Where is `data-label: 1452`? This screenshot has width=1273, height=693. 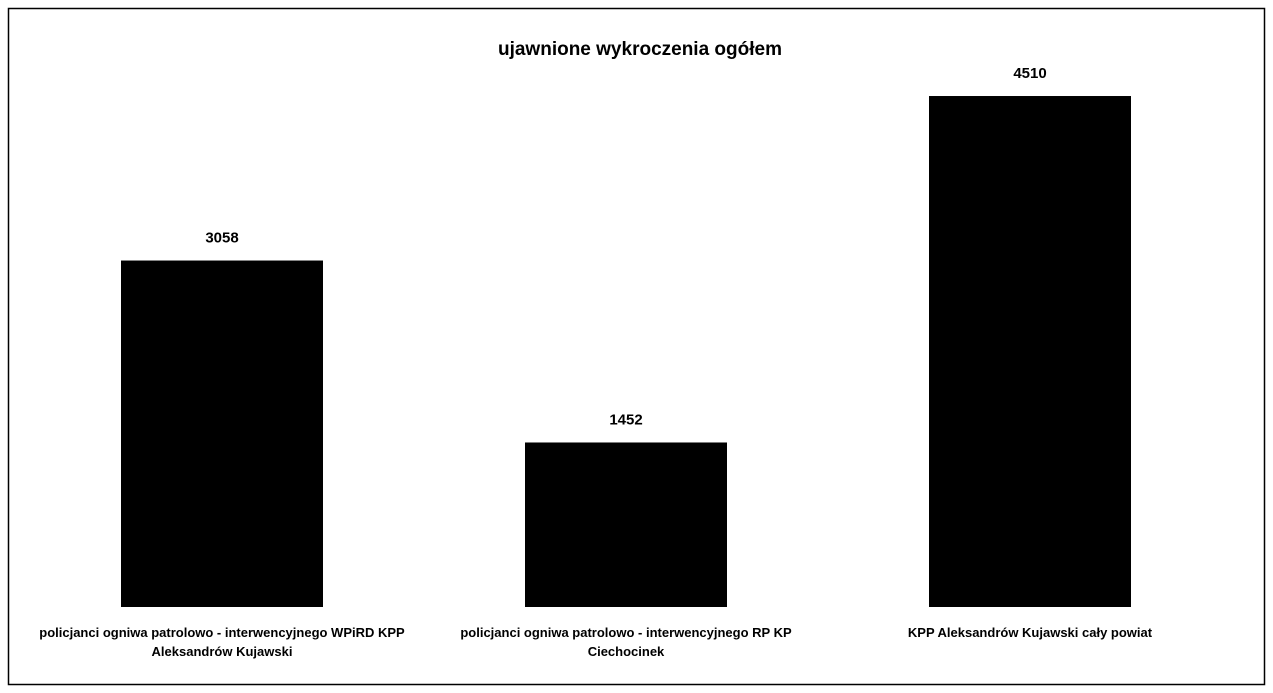
data-label: 1452 is located at coordinates (625, 419).